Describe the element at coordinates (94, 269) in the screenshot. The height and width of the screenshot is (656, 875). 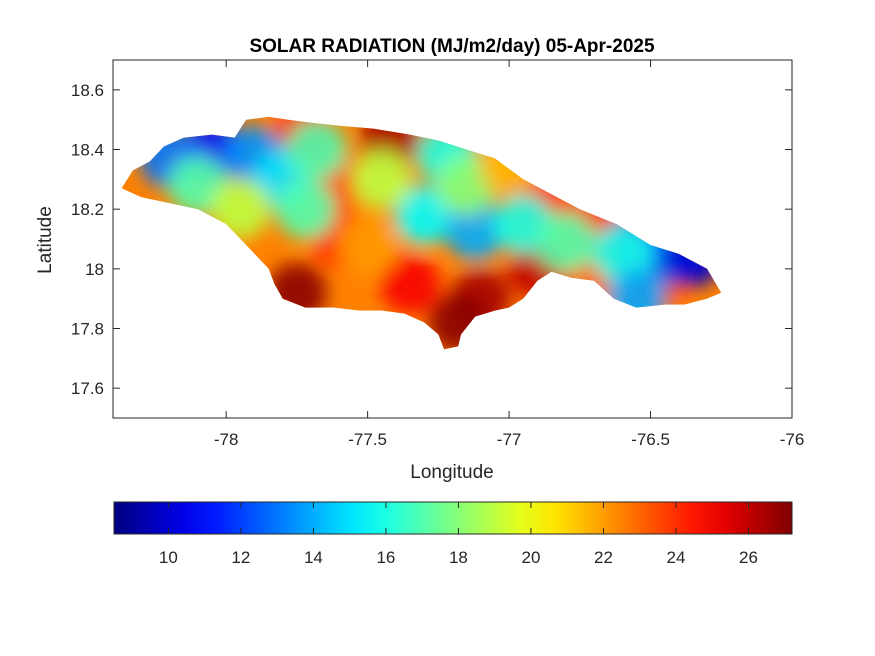
I see `y-tick-label: 18` at that location.